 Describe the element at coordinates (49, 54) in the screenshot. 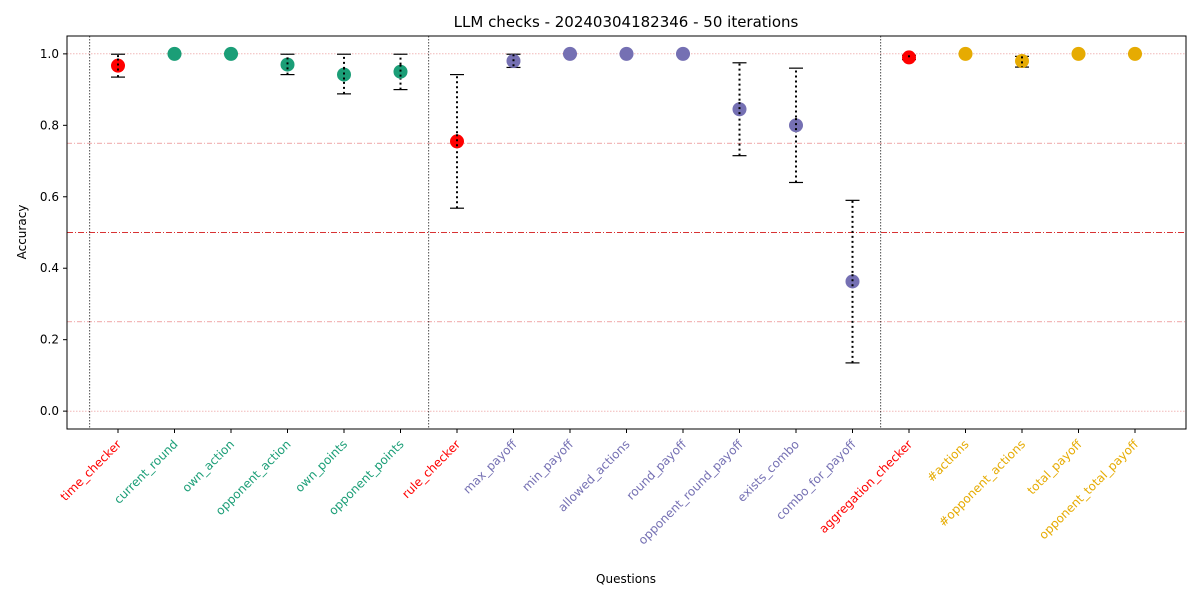

I see `y-tick-label: 1.0` at that location.